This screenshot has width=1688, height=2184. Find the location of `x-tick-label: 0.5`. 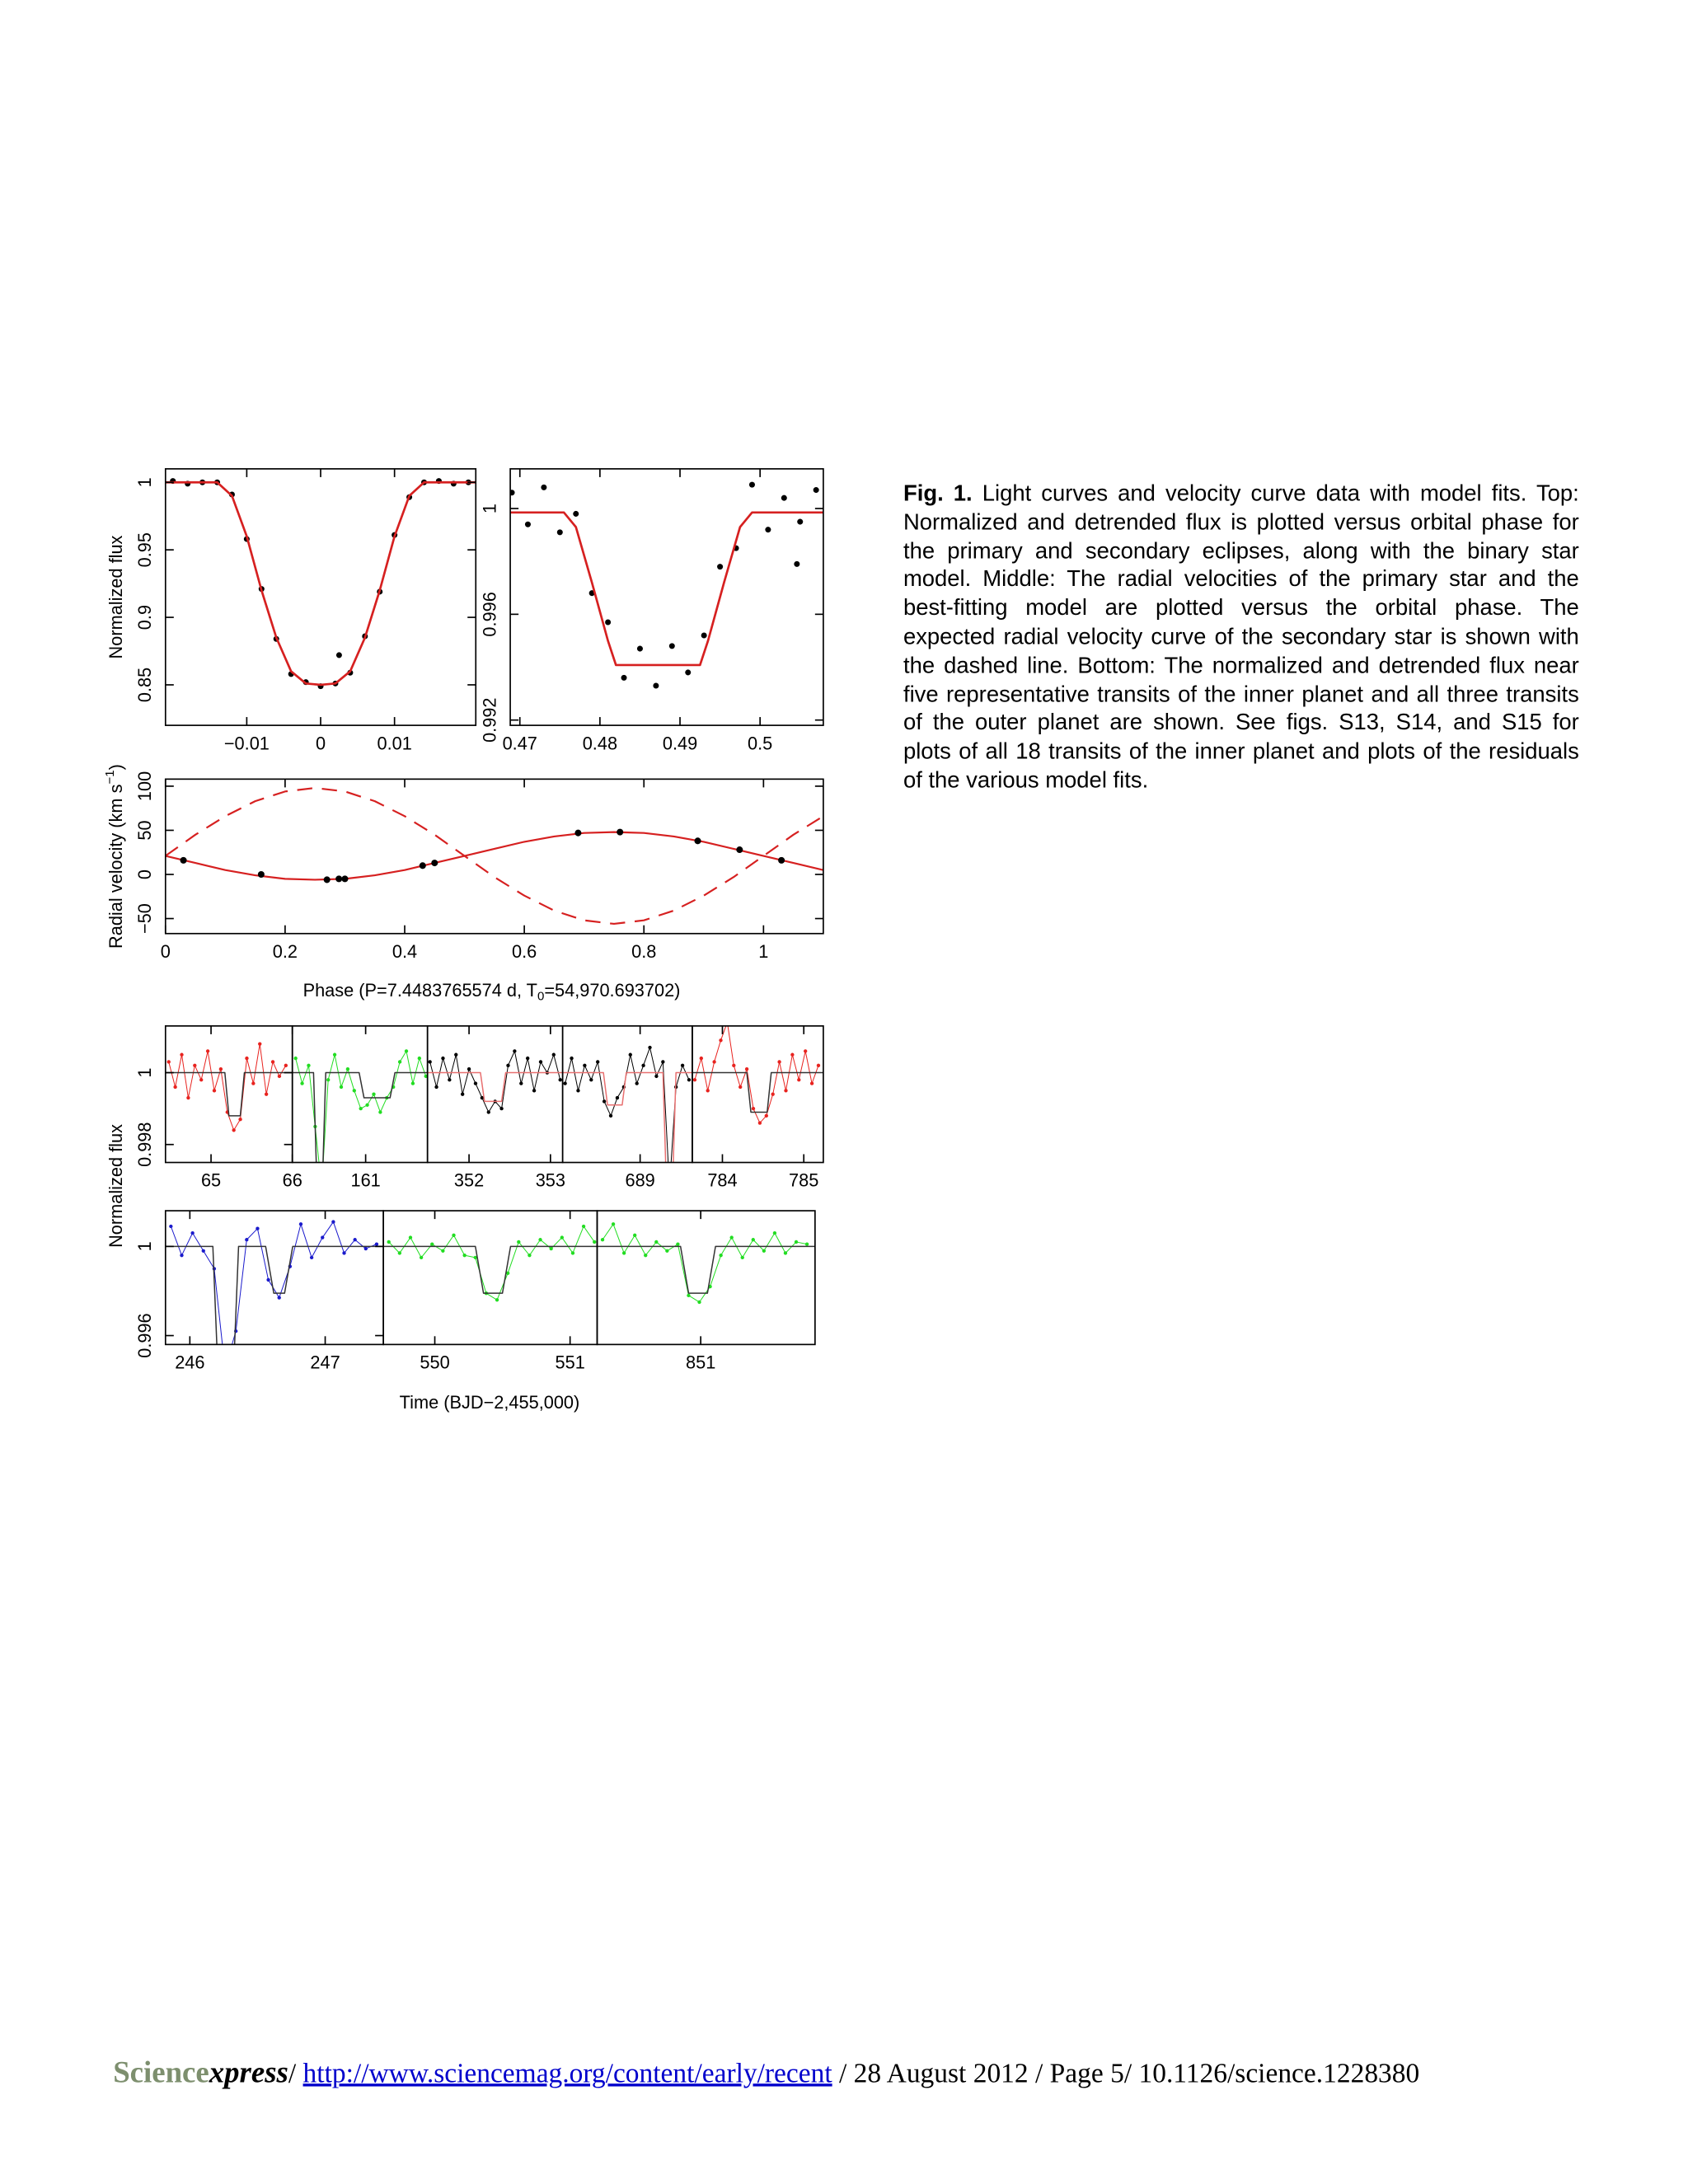

x-tick-label: 0.5 is located at coordinates (760, 743).